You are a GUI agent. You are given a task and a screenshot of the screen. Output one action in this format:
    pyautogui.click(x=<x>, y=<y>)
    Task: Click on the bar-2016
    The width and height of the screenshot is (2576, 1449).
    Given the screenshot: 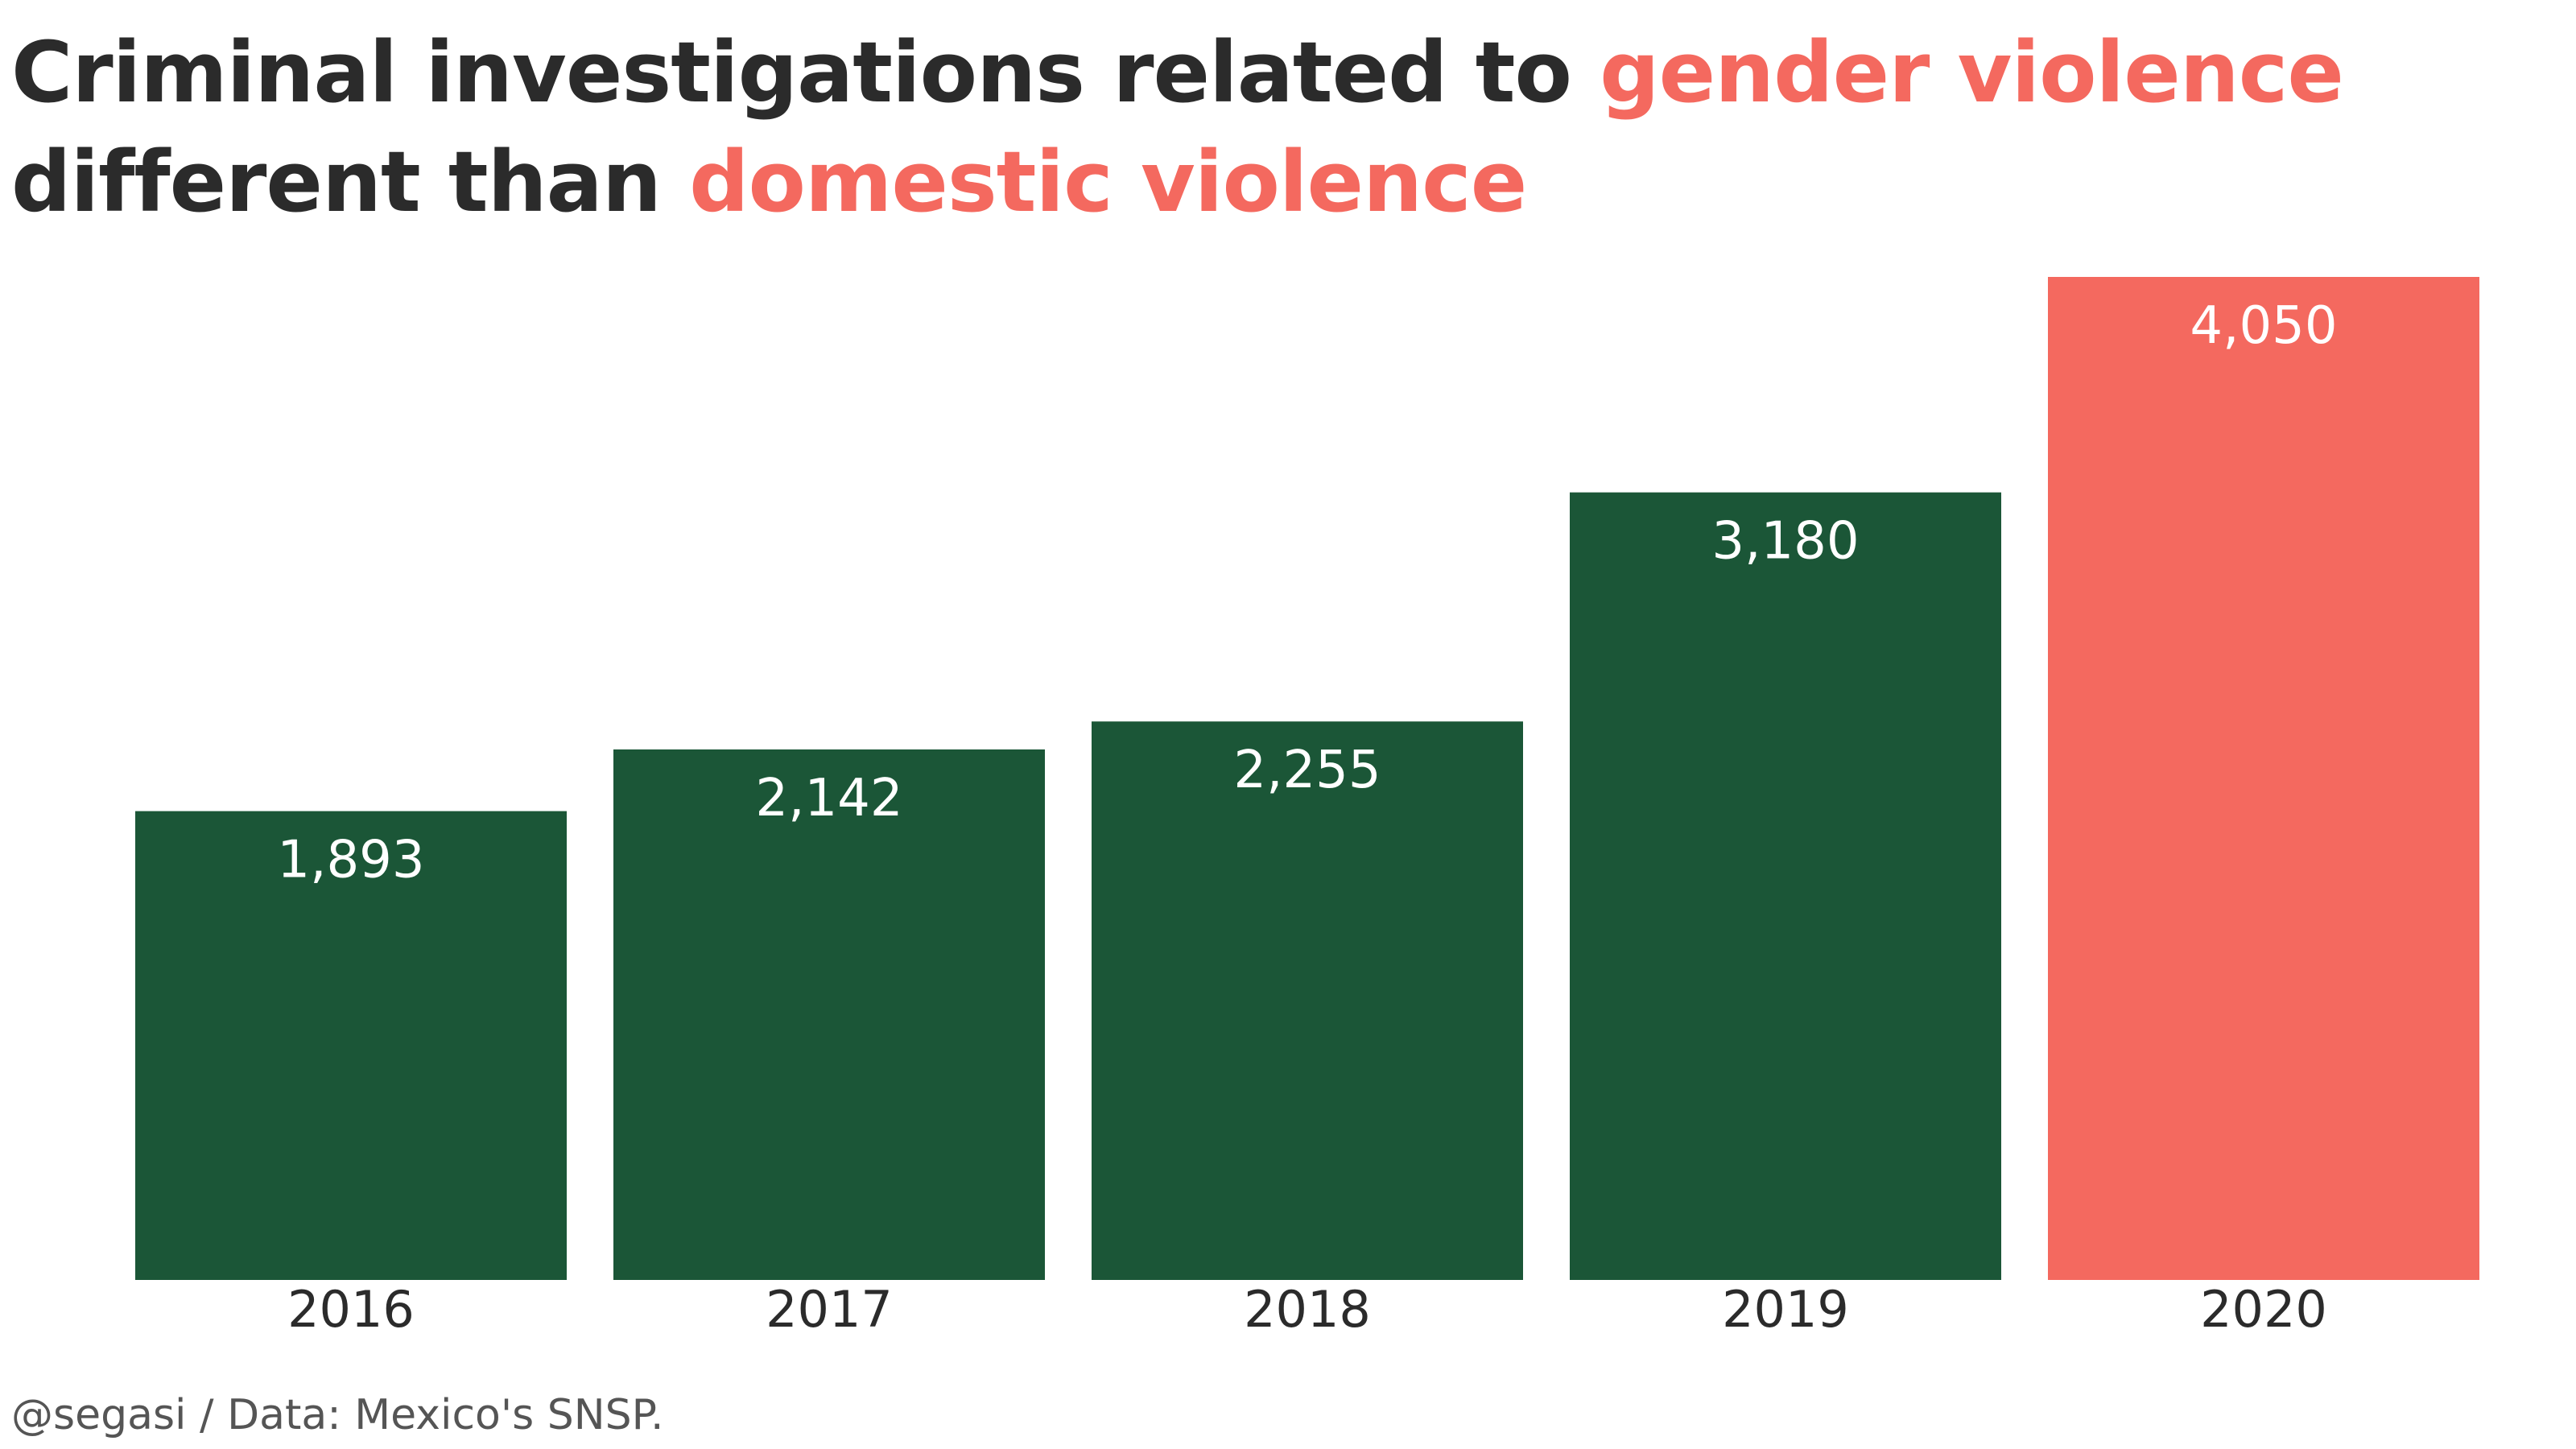 What is the action you would take?
    pyautogui.click(x=351, y=1045)
    